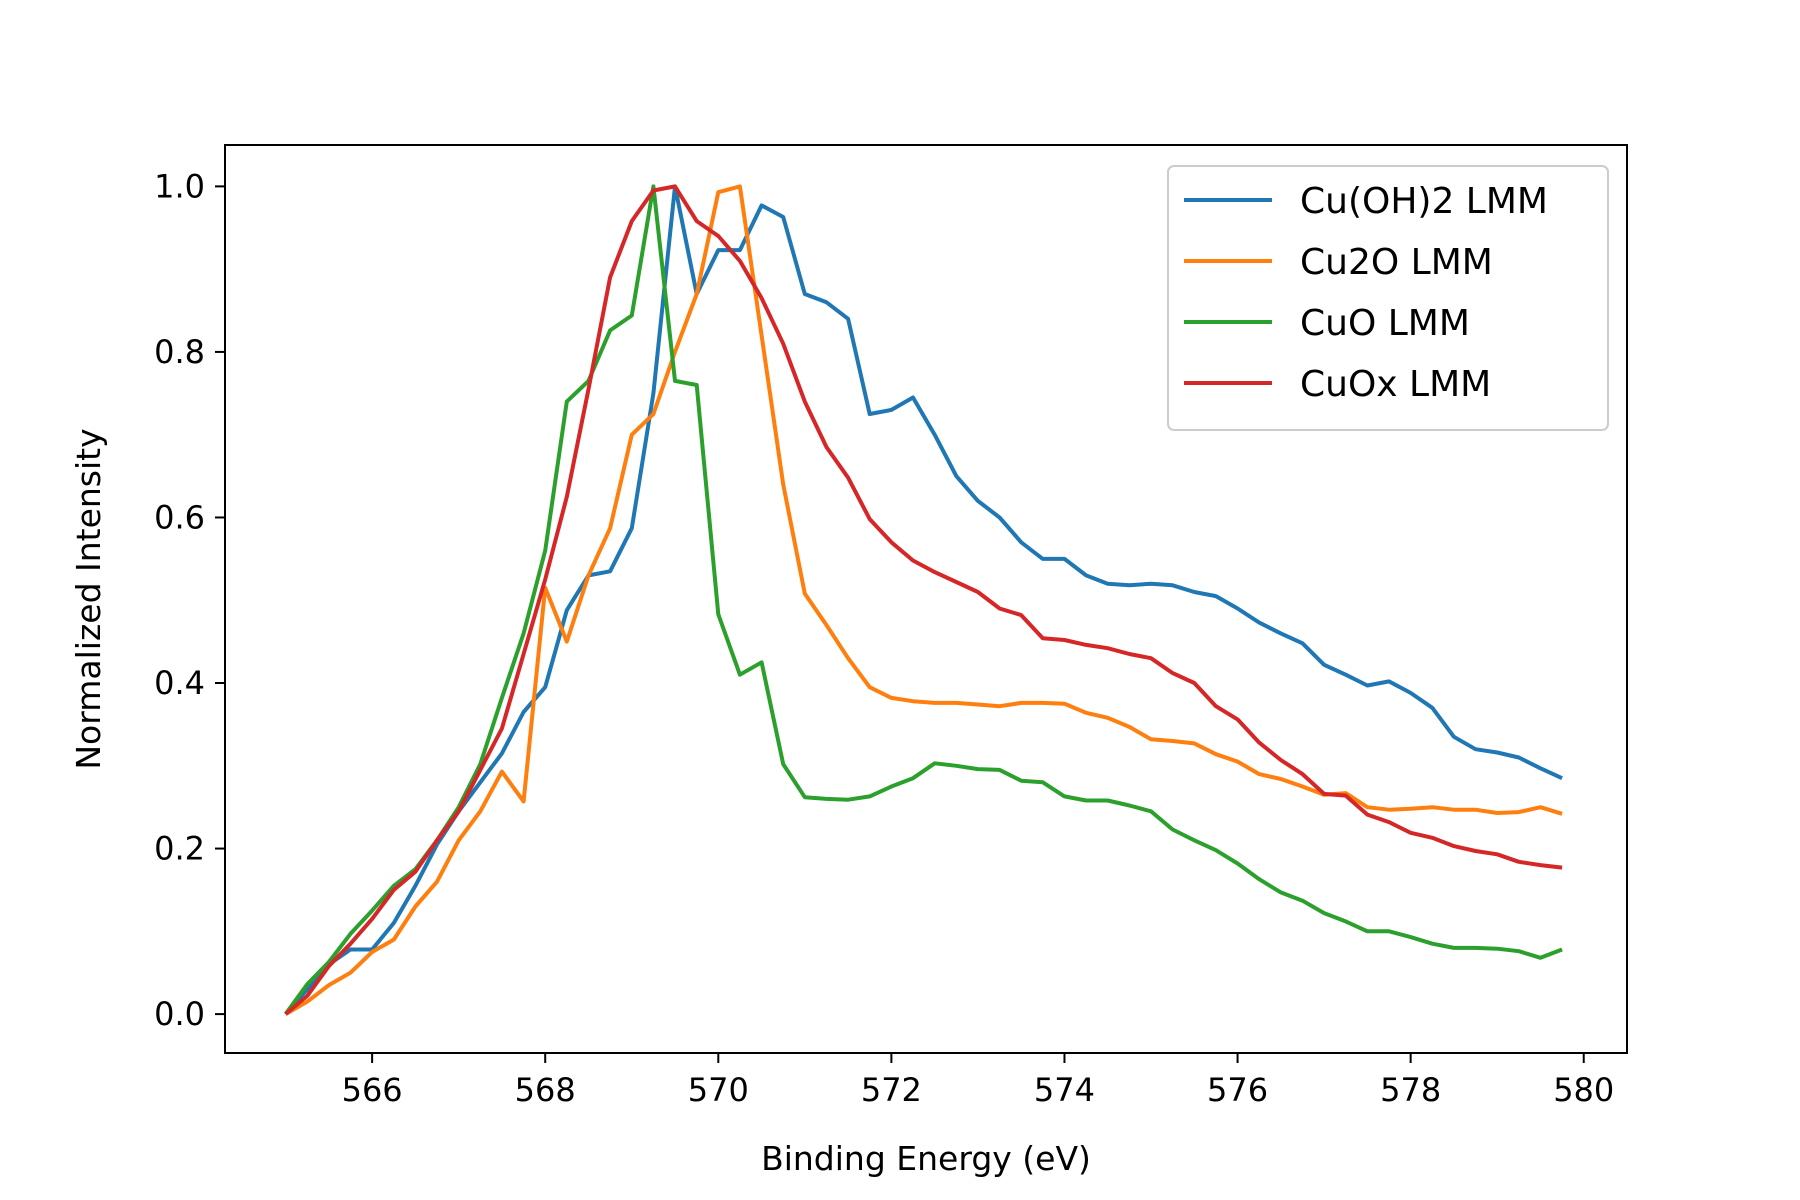 This screenshot has width=1800, height=1200. Describe the element at coordinates (179, 683) in the screenshot. I see `y-tick-label: 0.4` at that location.